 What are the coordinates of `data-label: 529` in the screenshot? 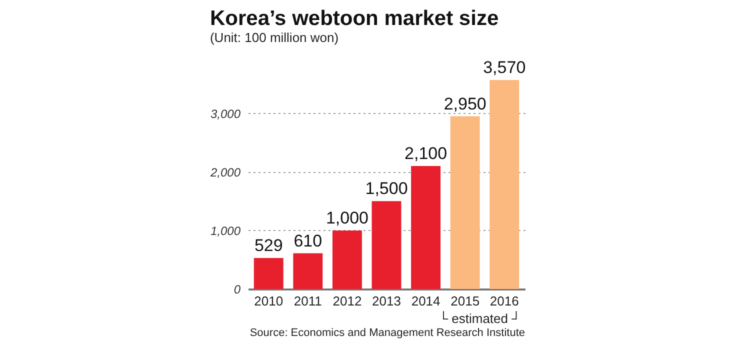 It's located at (268, 246).